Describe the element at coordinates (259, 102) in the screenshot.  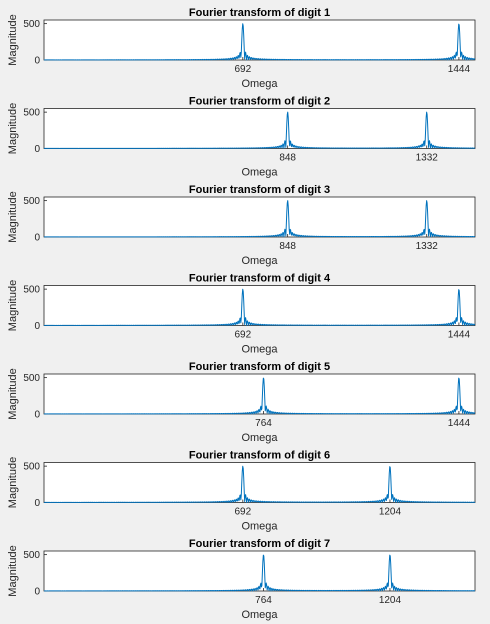
I see `chart-title: Fourier transform of digit 2` at that location.